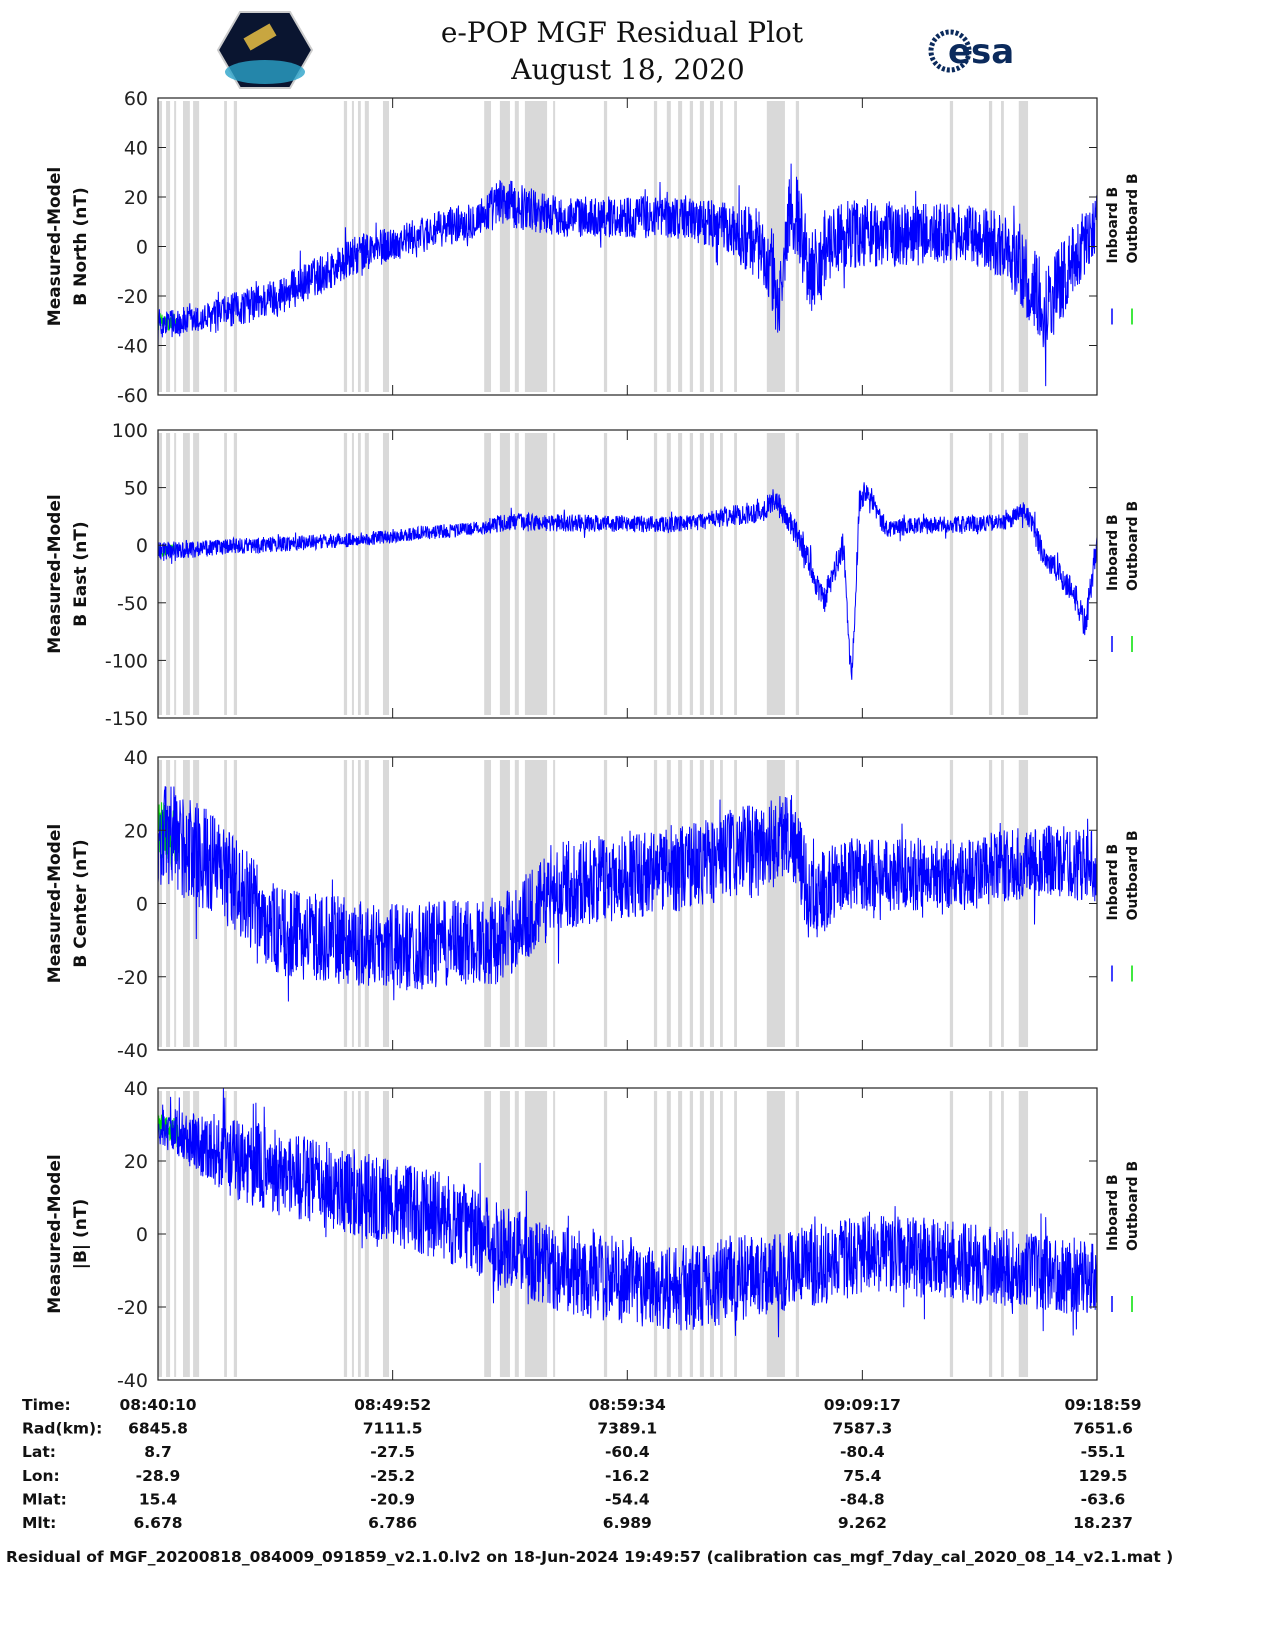 This screenshot has height=1650, width=1275. What do you see at coordinates (136, 489) in the screenshot?
I see `y-tick-label: 50` at bounding box center [136, 489].